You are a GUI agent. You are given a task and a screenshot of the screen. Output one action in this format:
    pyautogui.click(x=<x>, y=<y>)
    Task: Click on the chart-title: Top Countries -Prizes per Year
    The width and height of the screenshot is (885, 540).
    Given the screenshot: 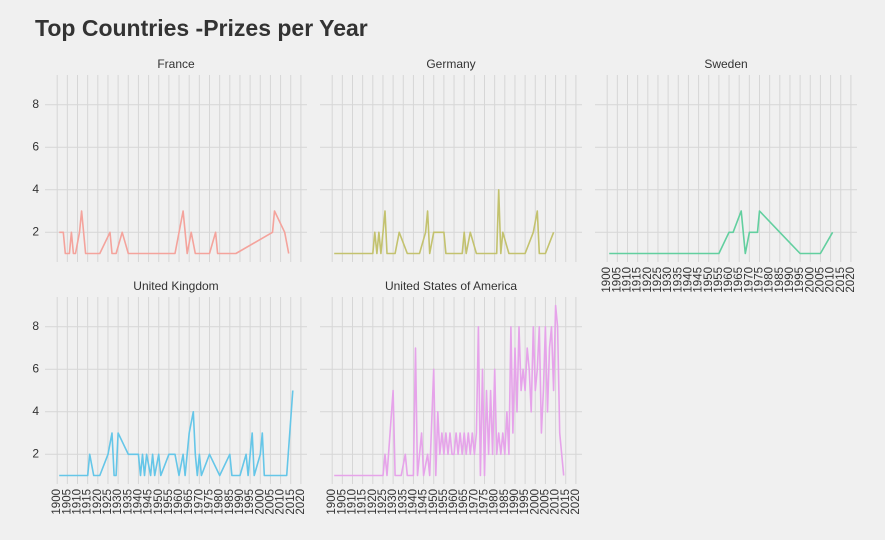 What is the action you would take?
    pyautogui.click(x=201, y=28)
    